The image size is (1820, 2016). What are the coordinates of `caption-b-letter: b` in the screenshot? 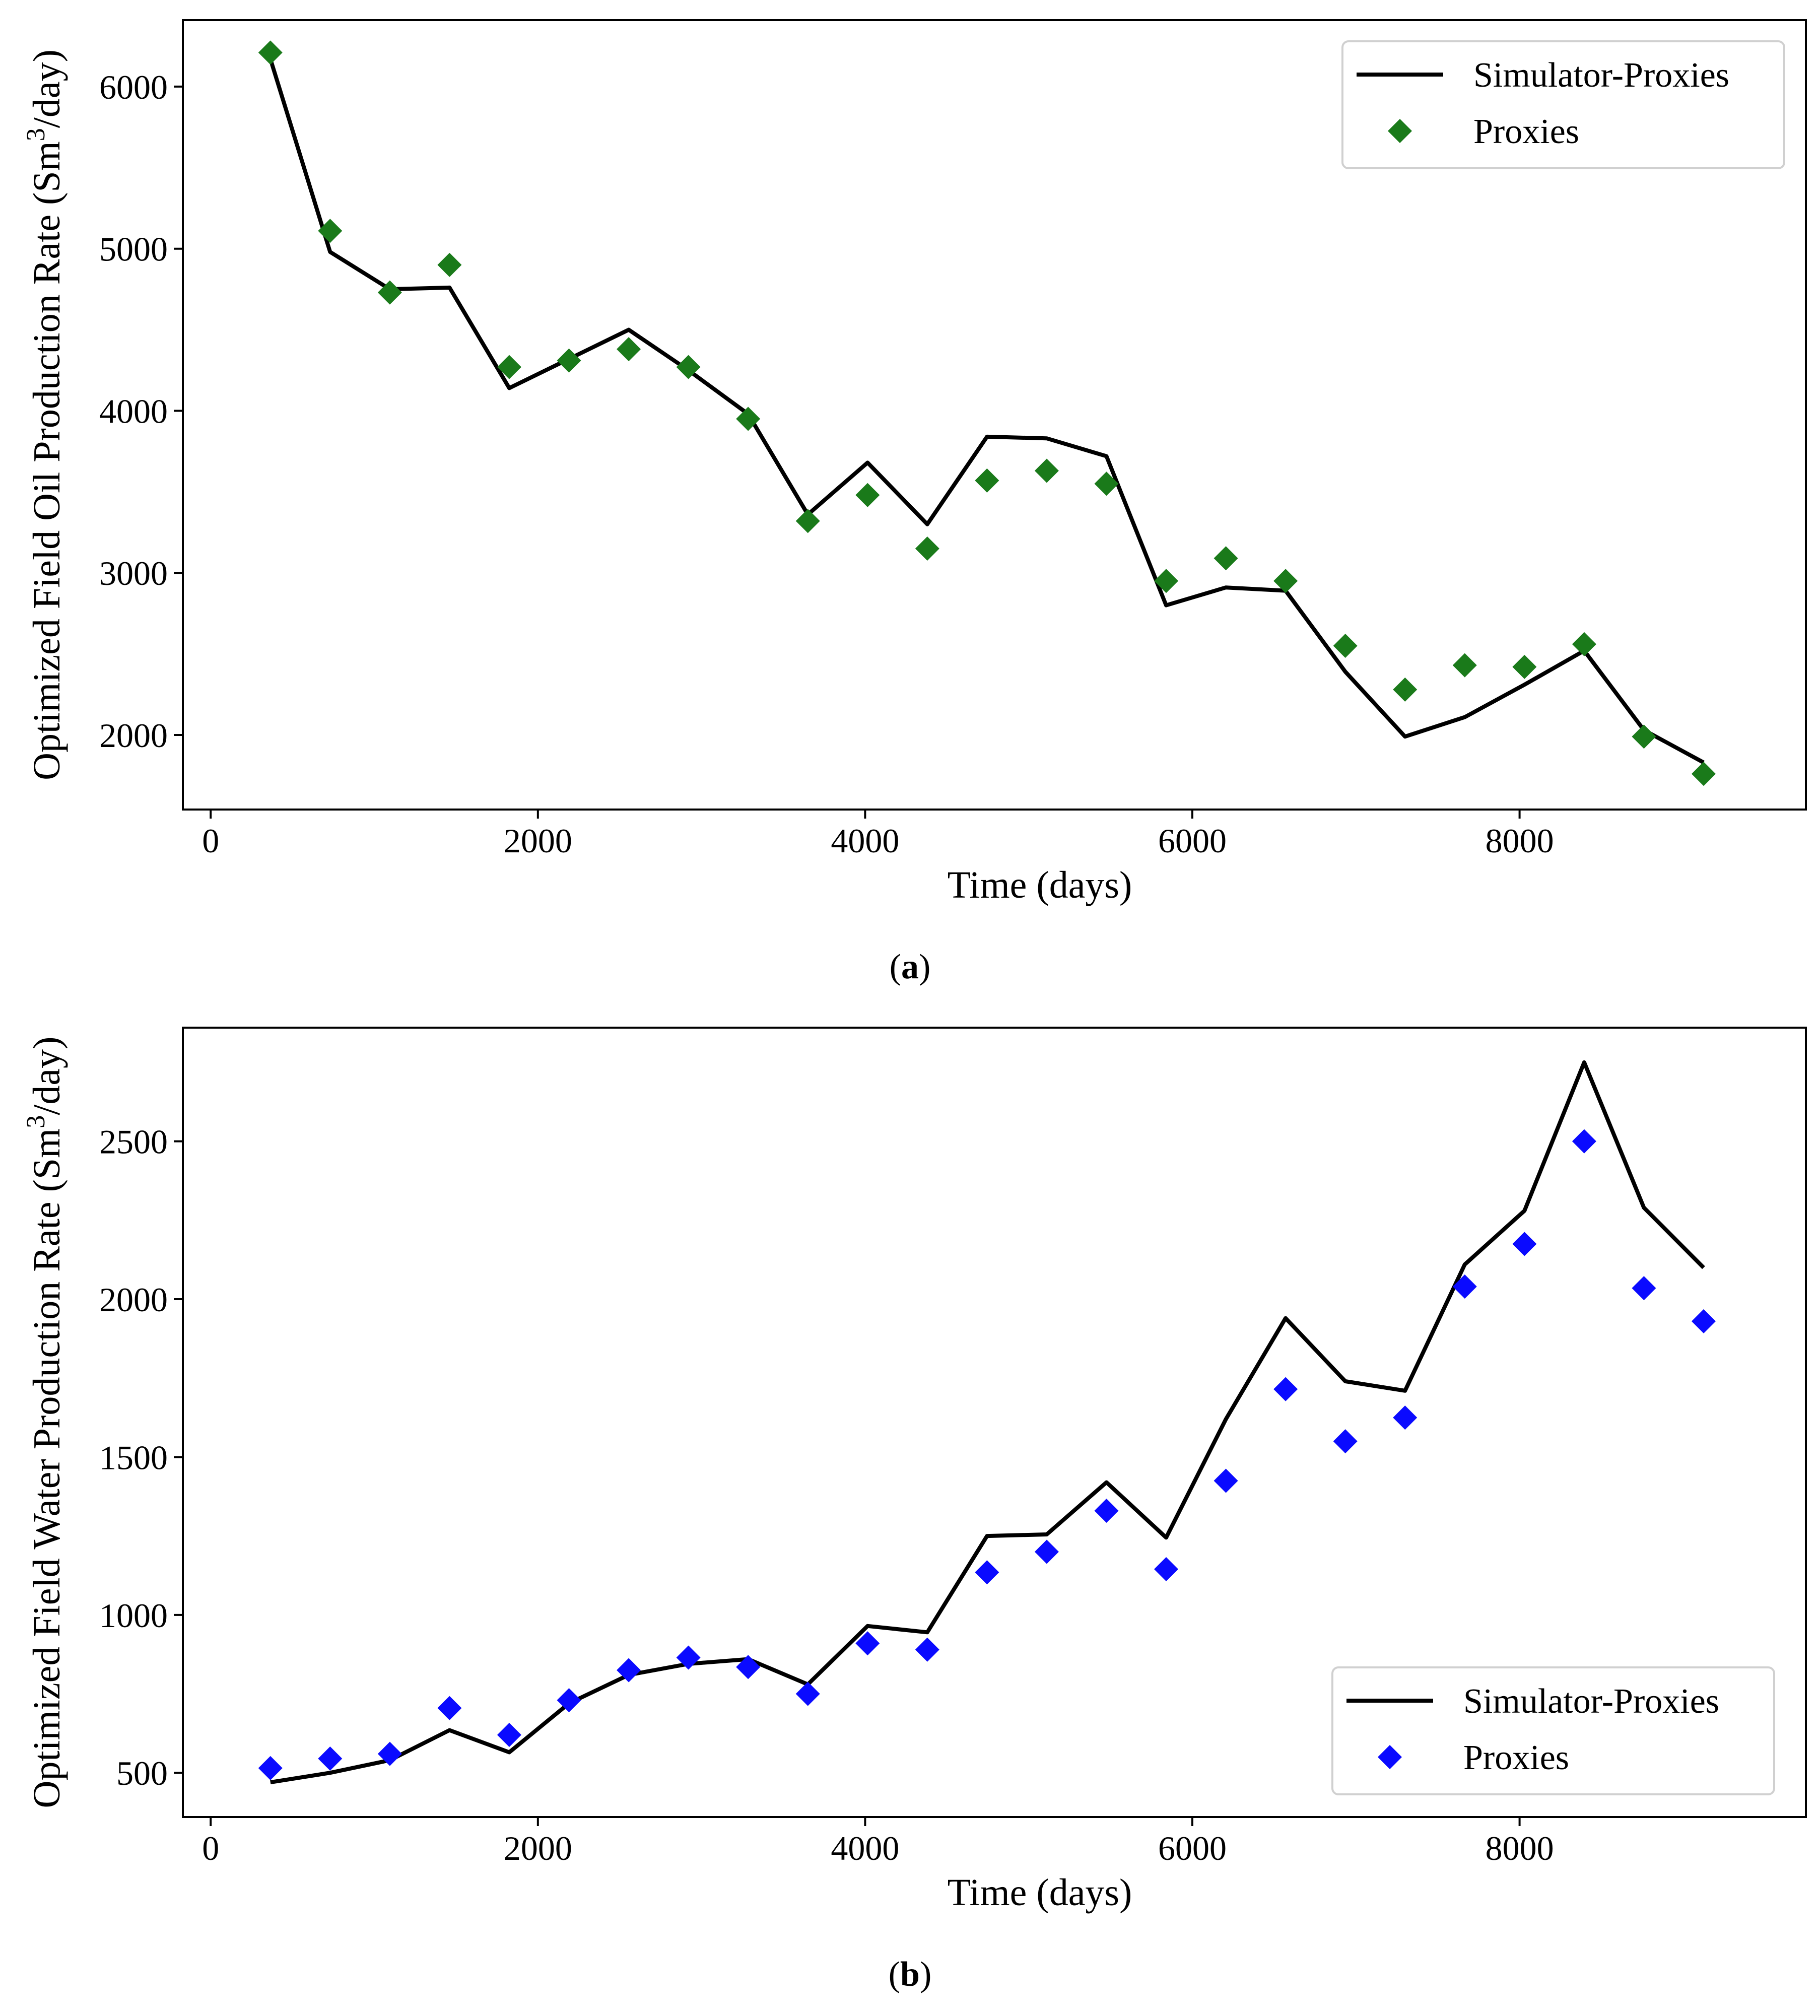 It's located at (910, 1974).